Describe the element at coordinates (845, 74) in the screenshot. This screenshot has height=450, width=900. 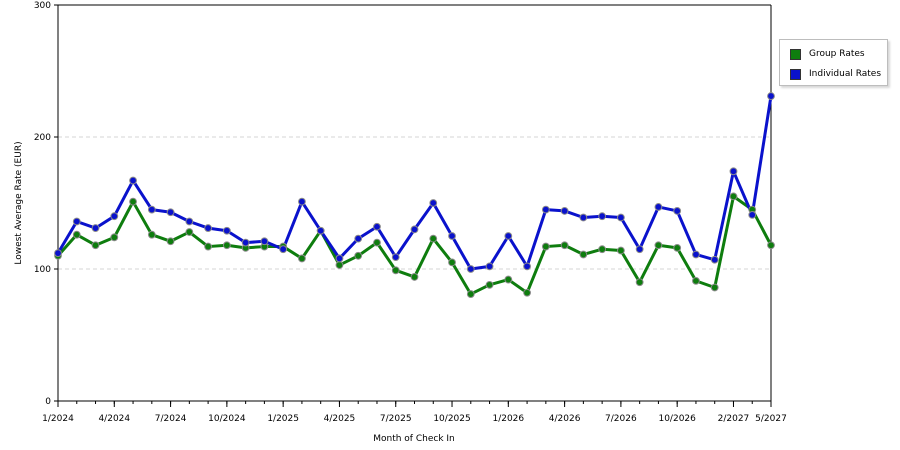
I see `legend-label-individual: Individual Rates` at that location.